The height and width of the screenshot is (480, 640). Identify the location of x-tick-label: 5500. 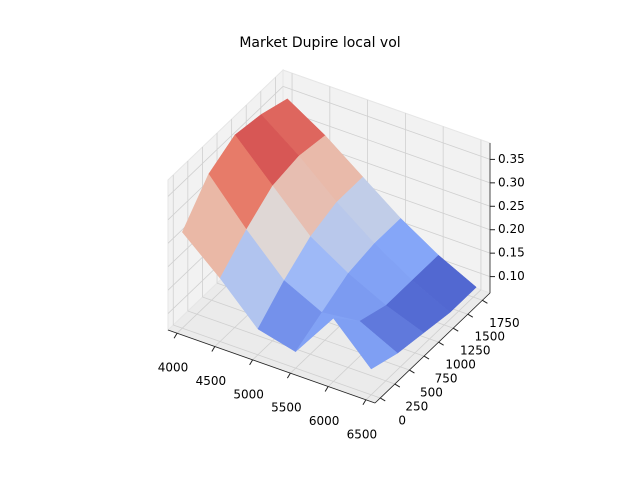
(286, 408).